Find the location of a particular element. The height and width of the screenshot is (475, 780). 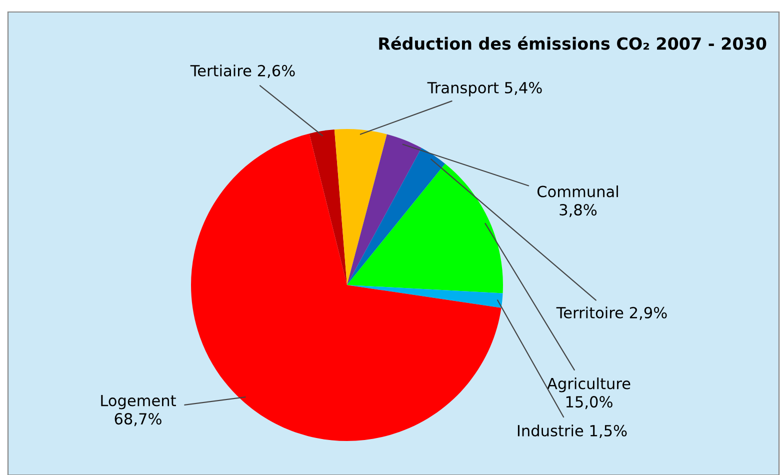

data-label: 68,7% is located at coordinates (138, 419).